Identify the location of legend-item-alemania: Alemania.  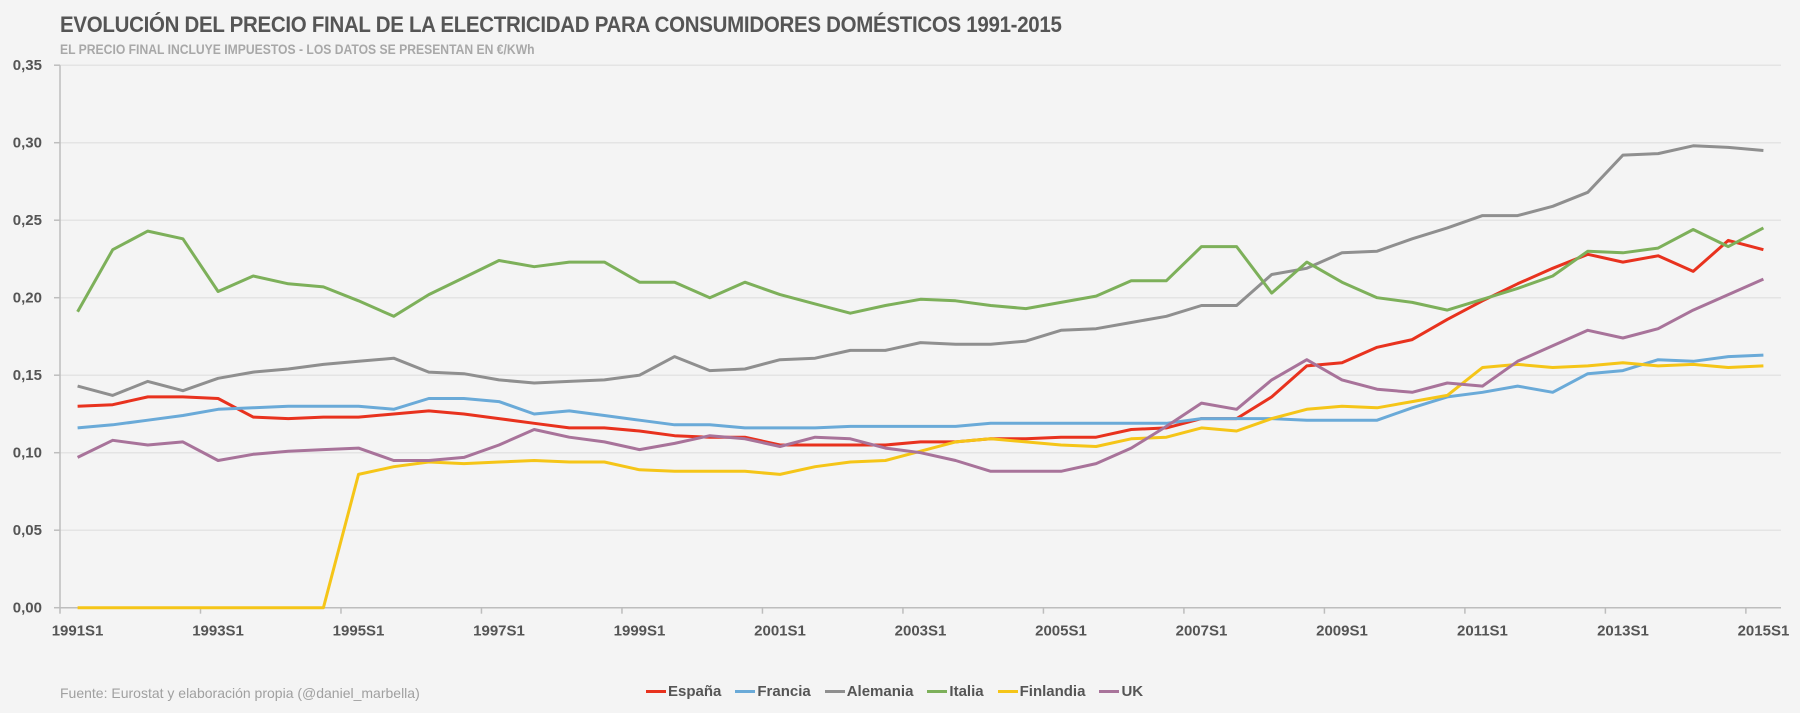
(869, 691).